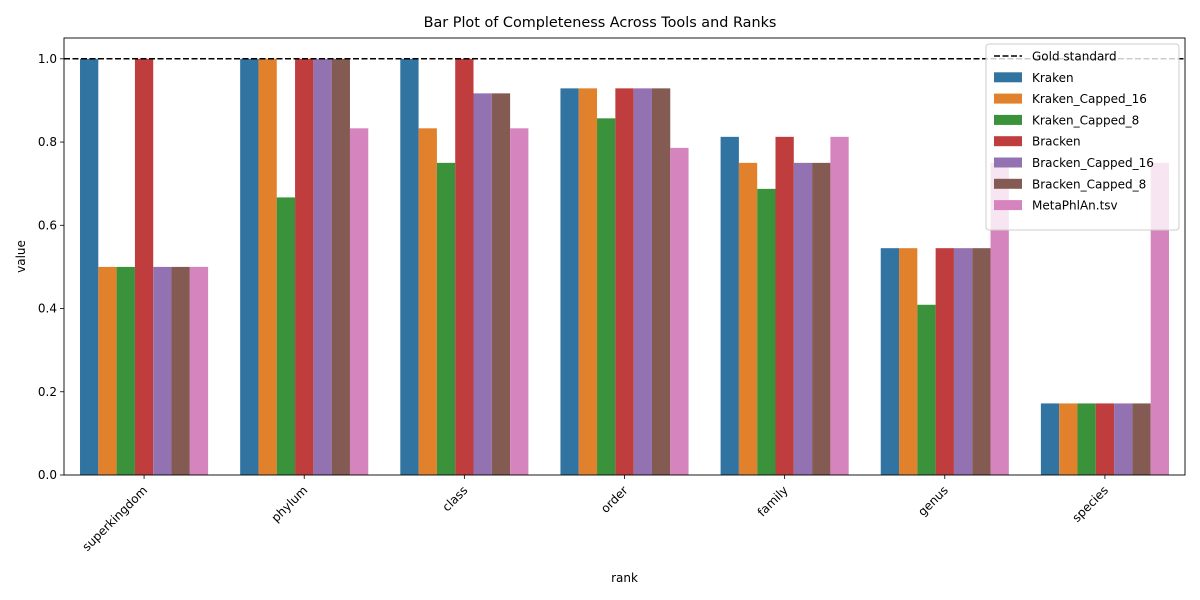 The height and width of the screenshot is (600, 1200). Describe the element at coordinates (890, 361) in the screenshot. I see `bar-kraken-genus` at that location.